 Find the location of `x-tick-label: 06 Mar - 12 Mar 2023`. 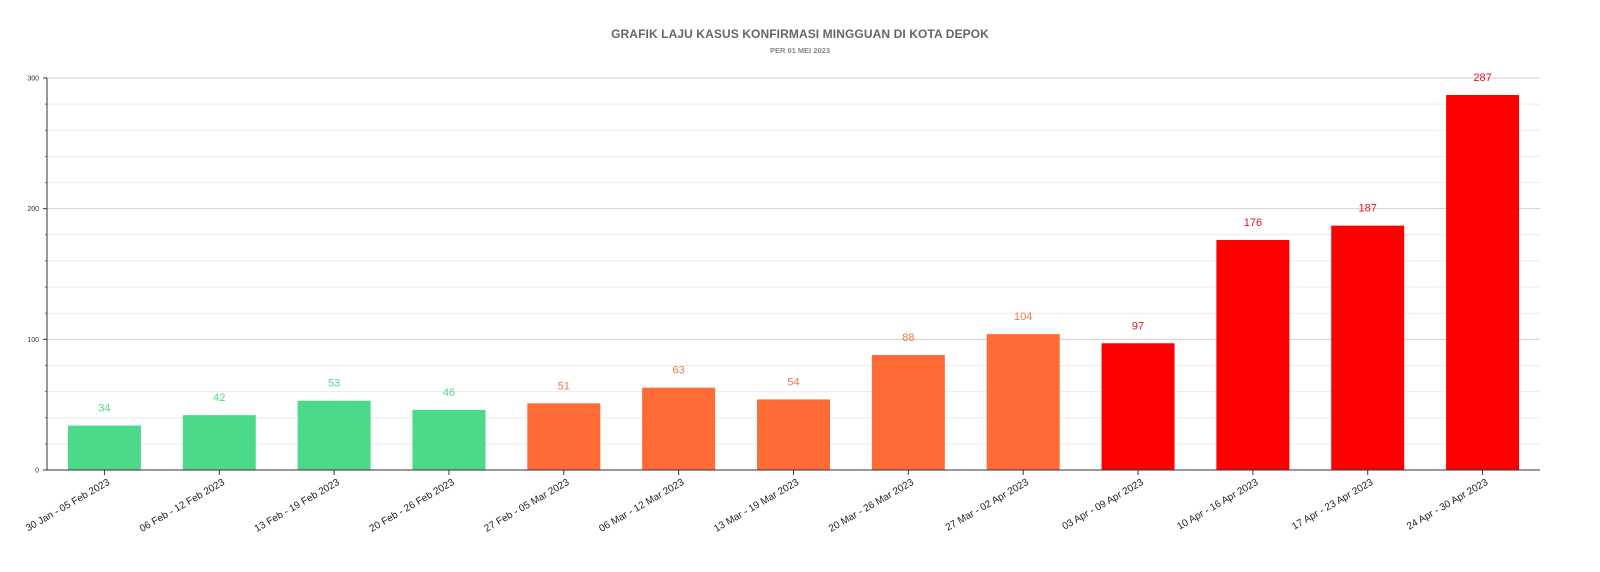

x-tick-label: 06 Mar - 12 Mar 2023 is located at coordinates (641, 506).